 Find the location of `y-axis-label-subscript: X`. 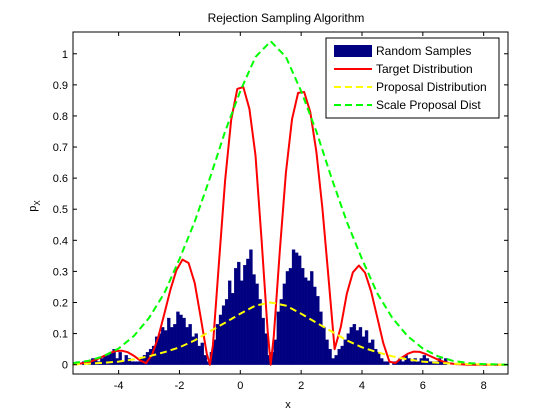

y-axis-label-subscript: X is located at coordinates (37, 203).